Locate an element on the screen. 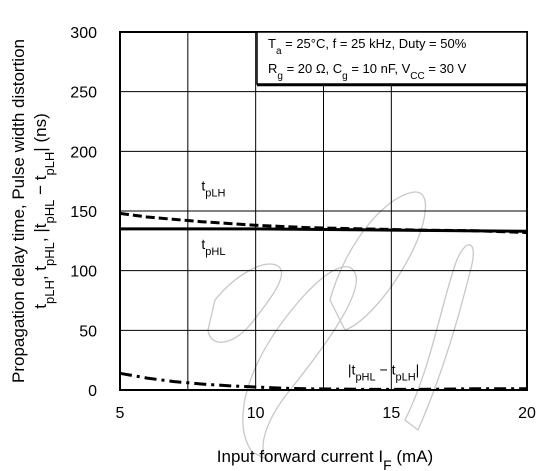 The width and height of the screenshot is (546, 471). y-tick-label: 200 is located at coordinates (83, 152).